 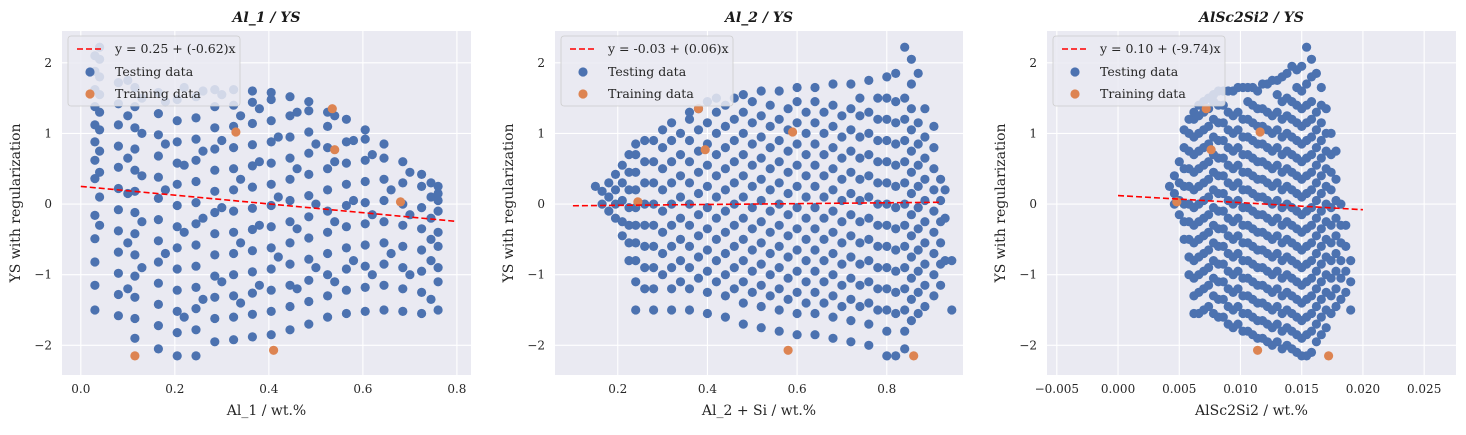 What do you see at coordinates (536, 345) in the screenshot?
I see `y-tick-label: −2` at bounding box center [536, 345].